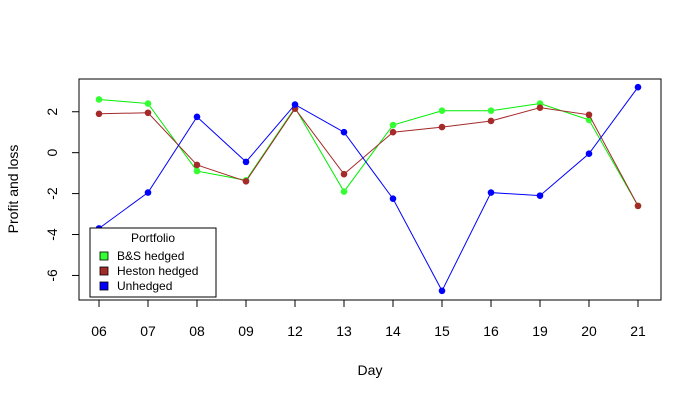 The width and height of the screenshot is (700, 400). What do you see at coordinates (153, 238) in the screenshot?
I see `legend-title: Portfolio` at bounding box center [153, 238].